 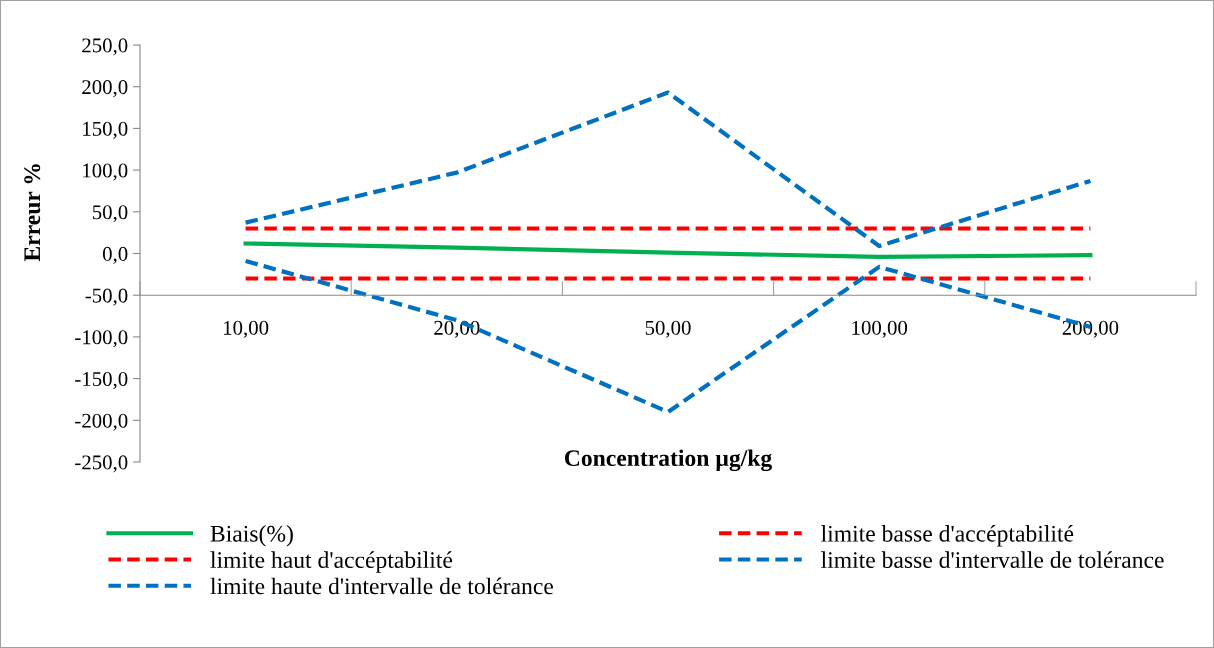 What do you see at coordinates (105, 130) in the screenshot?
I see `y-tick-label: 150,0` at bounding box center [105, 130].